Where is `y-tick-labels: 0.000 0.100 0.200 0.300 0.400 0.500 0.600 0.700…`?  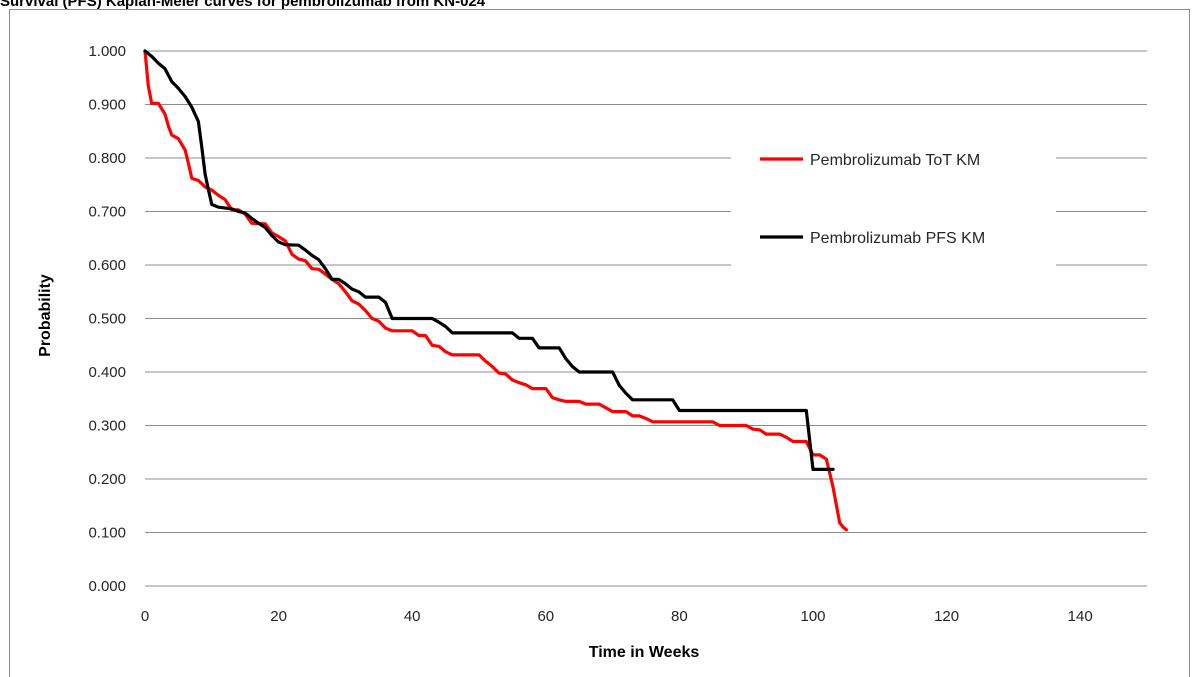
y-tick-labels: 0.000 0.100 0.200 0.300 0.400 0.500 0.600 0.700… is located at coordinates (107, 319).